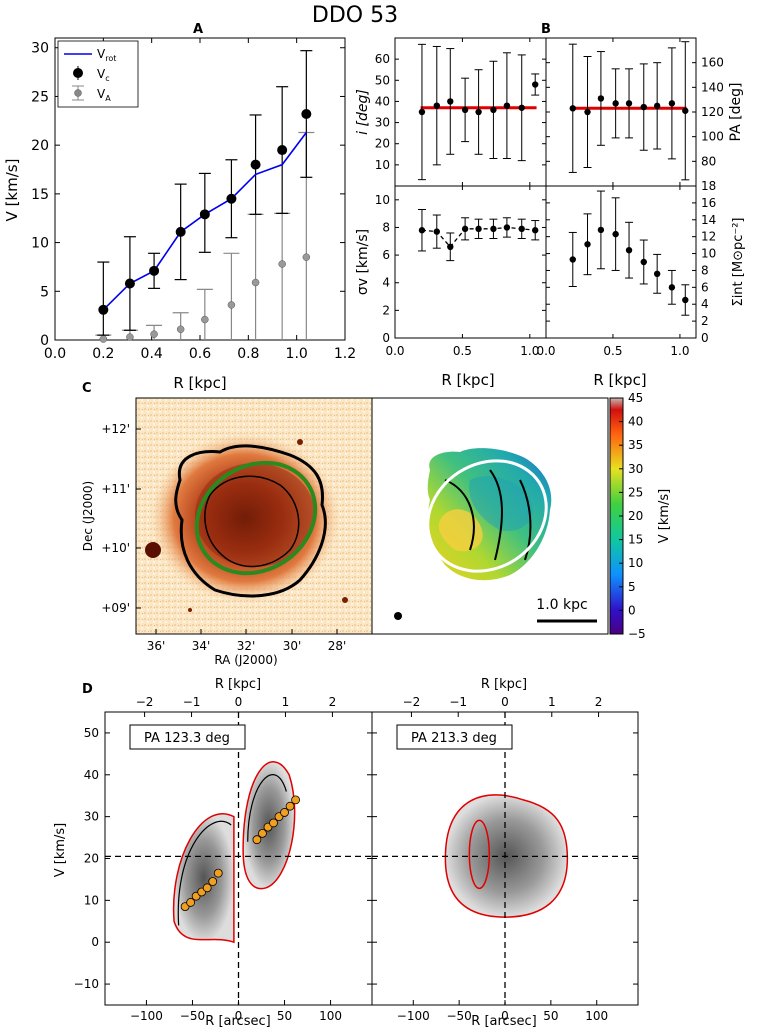  I want to click on legend-vc-label: V, so click(101, 74).